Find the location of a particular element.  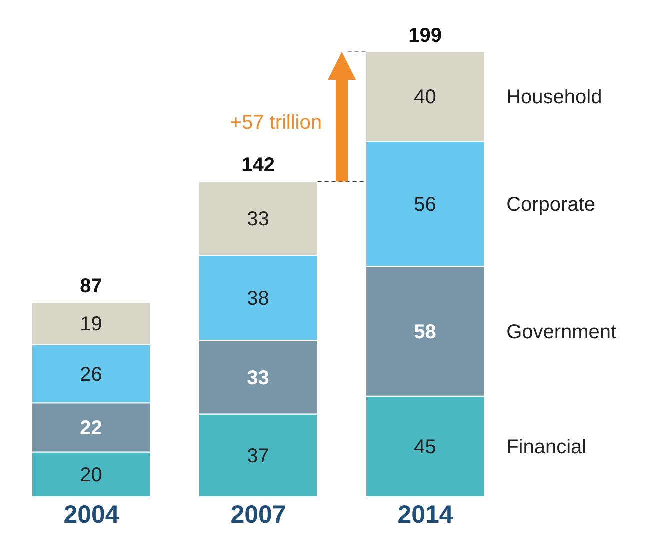

series-label: Government is located at coordinates (562, 333).